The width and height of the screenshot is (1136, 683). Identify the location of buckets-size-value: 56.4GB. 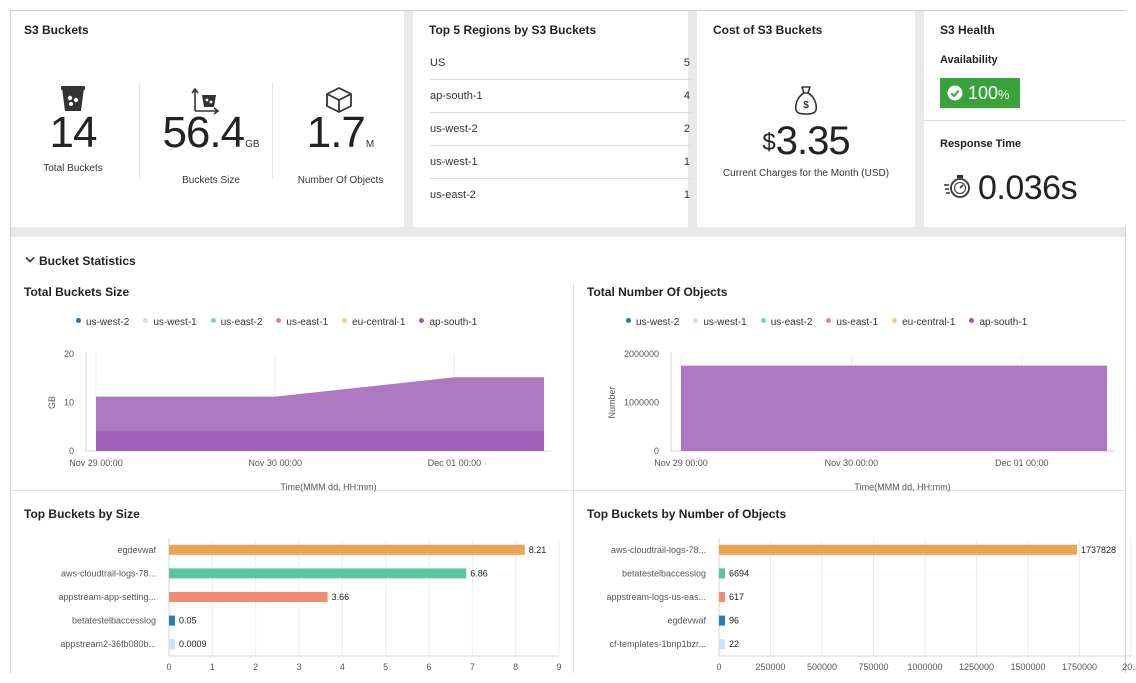
(211, 139).